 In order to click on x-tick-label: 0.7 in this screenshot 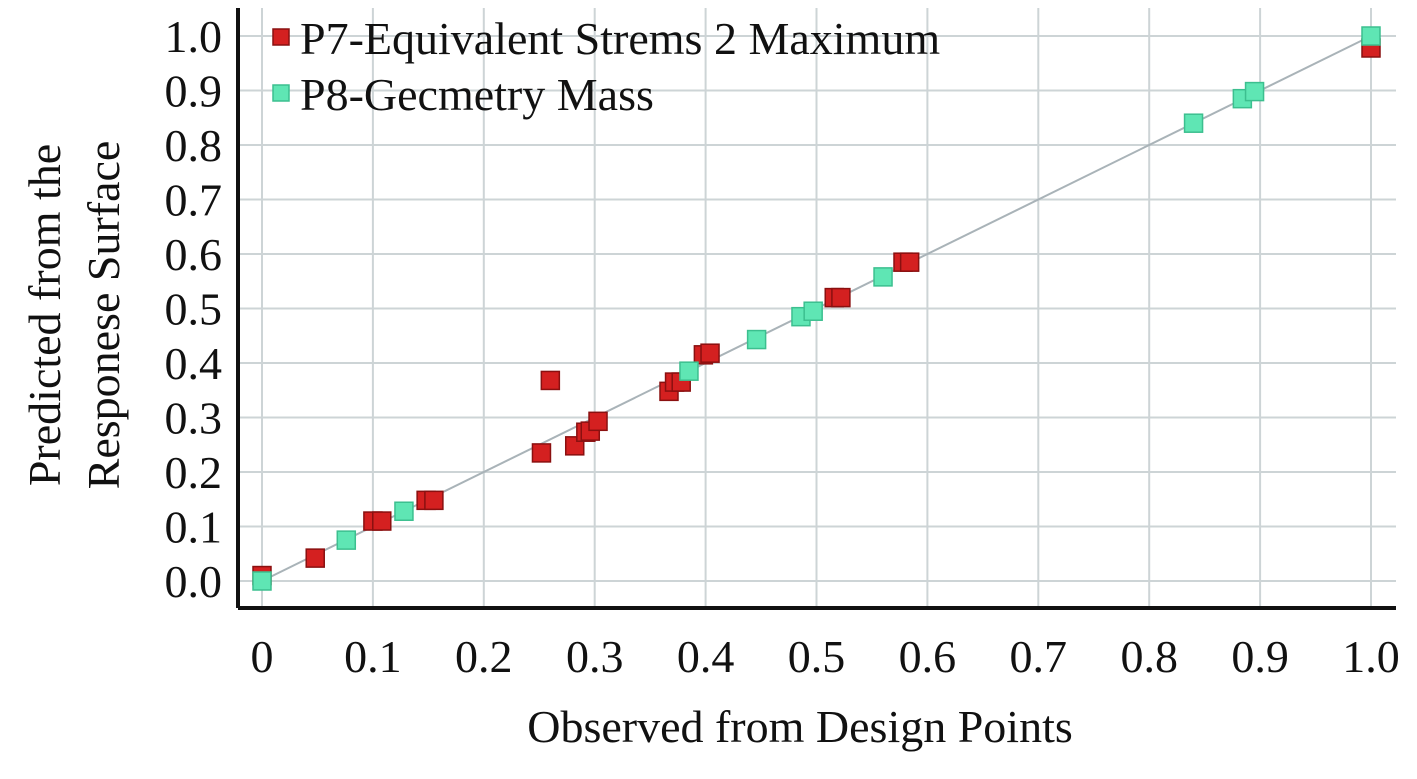, I will do `click(1039, 656)`.